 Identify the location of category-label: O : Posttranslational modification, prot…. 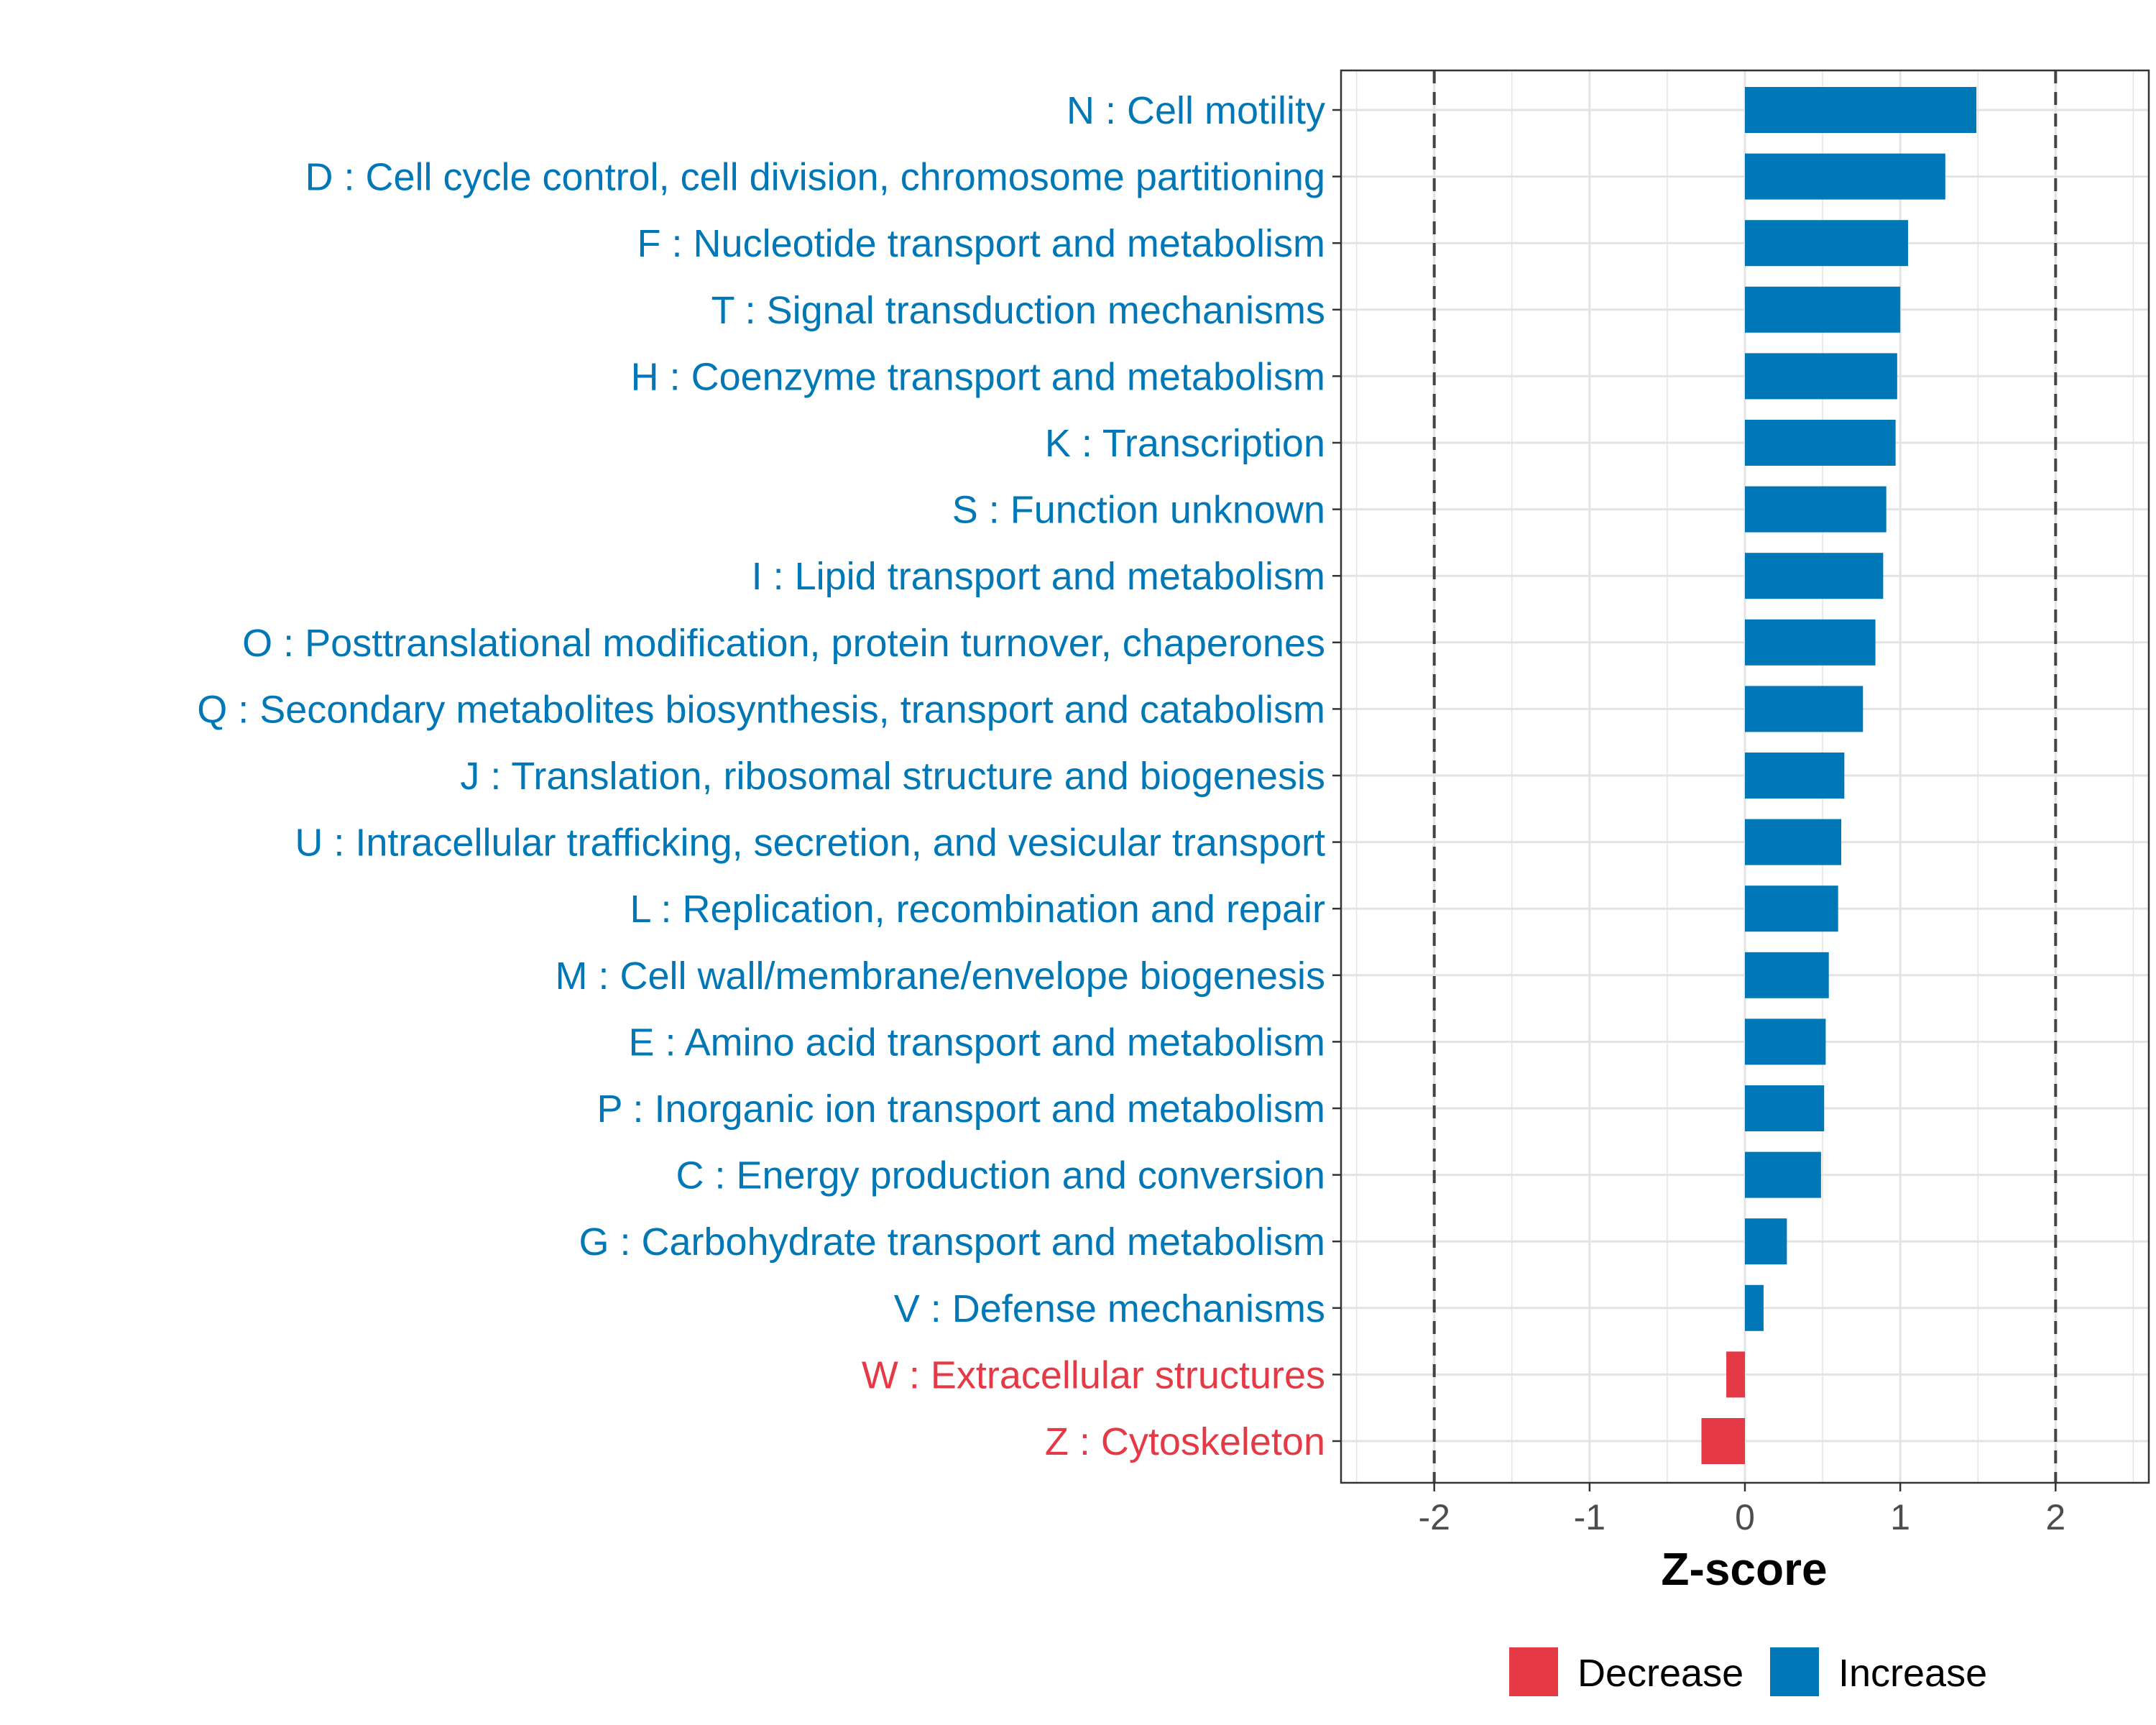
(784, 643).